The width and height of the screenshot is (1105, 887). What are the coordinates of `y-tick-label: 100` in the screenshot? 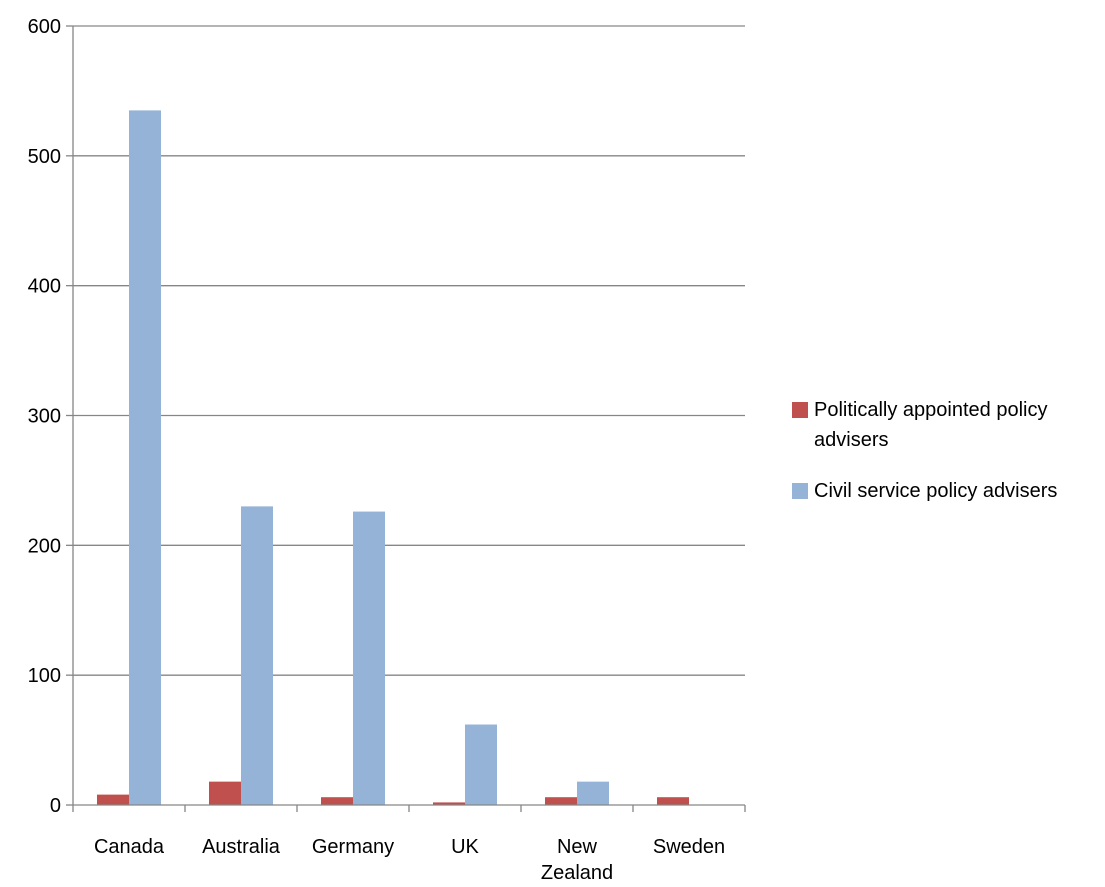 It's located at (44, 676).